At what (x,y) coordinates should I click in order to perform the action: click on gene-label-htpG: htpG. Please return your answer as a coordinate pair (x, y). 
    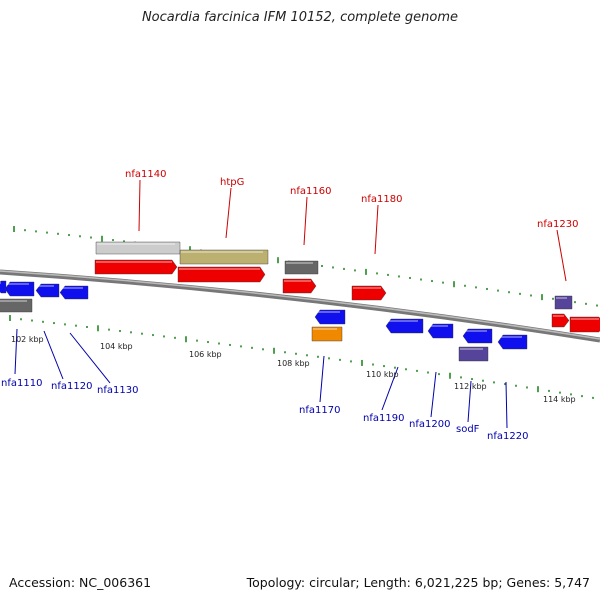
    Looking at the image, I should click on (232, 182).